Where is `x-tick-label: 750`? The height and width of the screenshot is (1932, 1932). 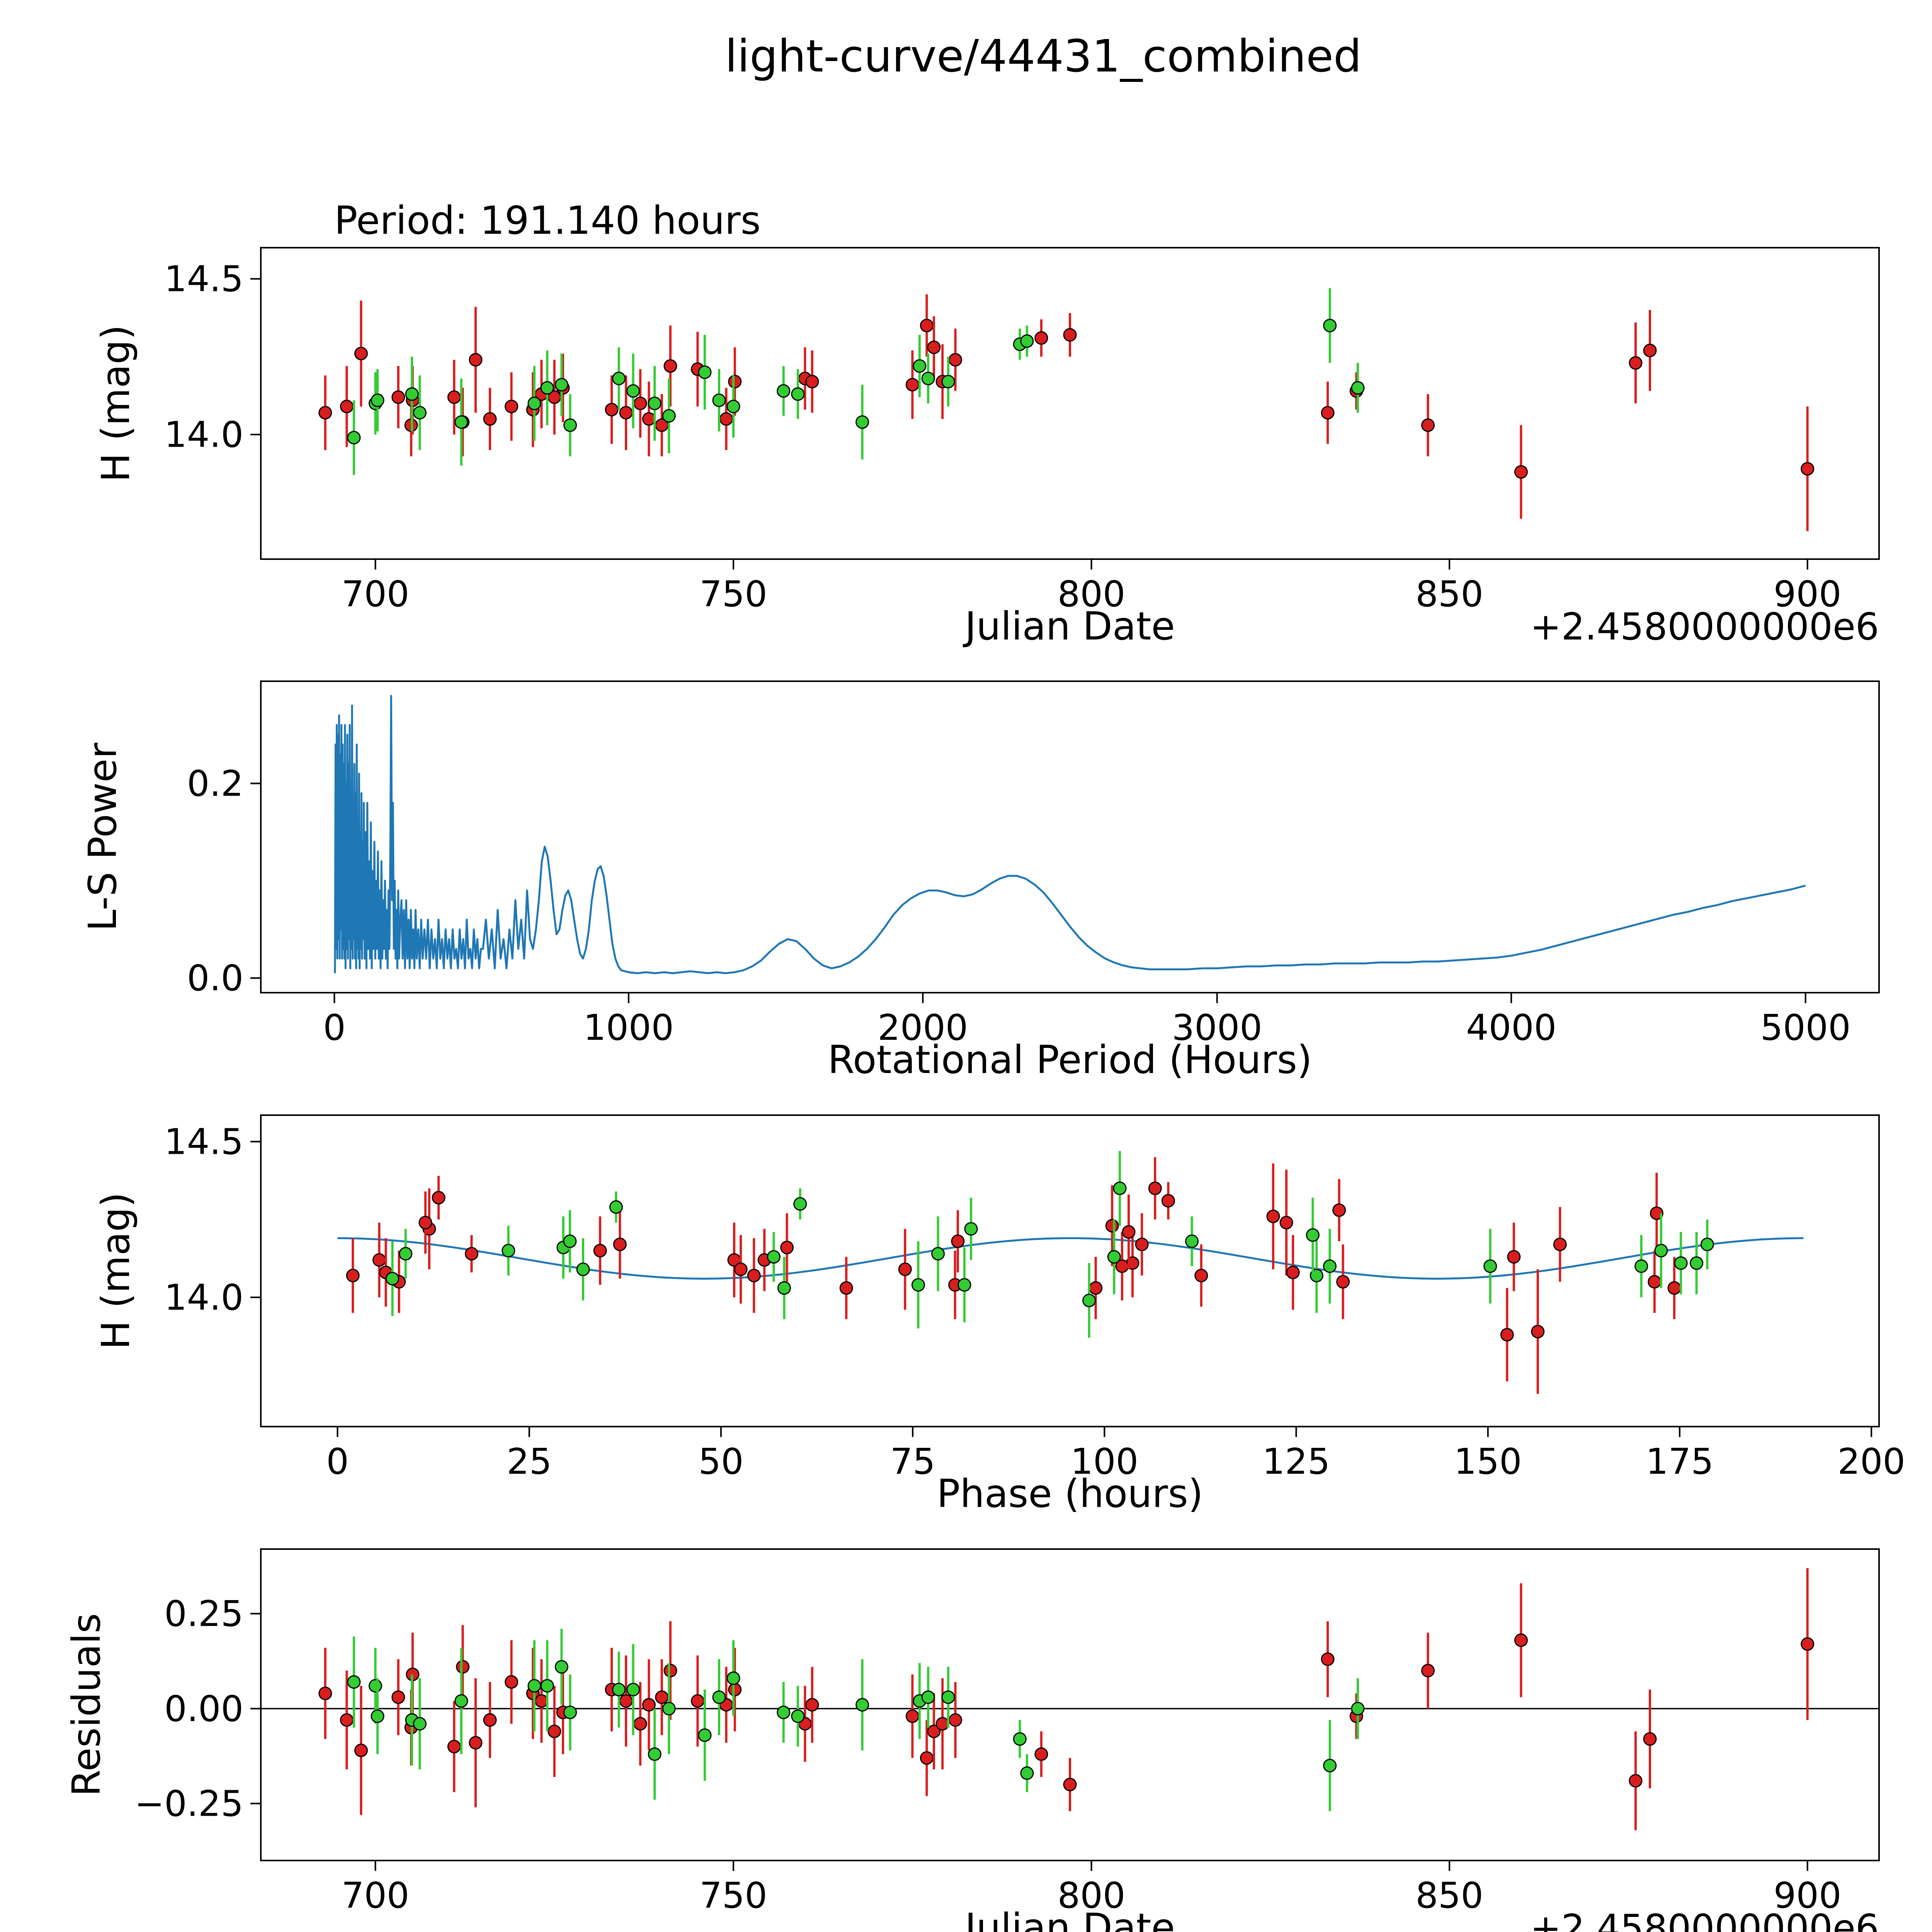 x-tick-label: 750 is located at coordinates (733, 594).